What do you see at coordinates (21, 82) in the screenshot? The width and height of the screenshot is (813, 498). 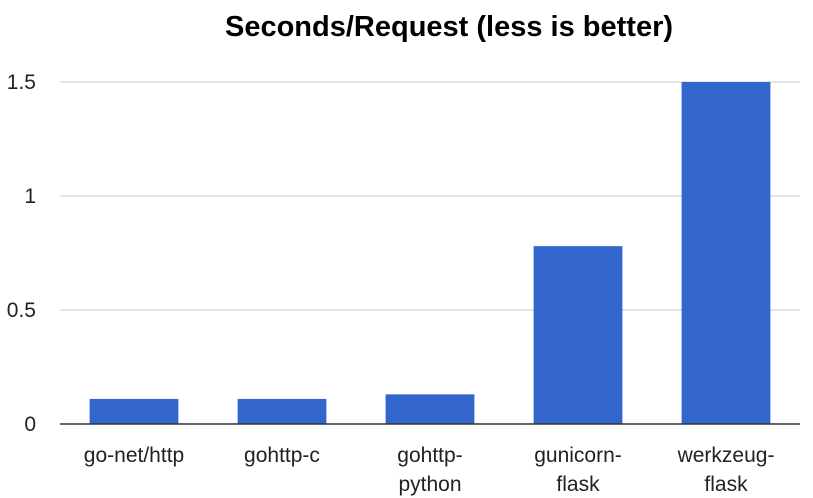 I see `y-tick-label: 1.5` at bounding box center [21, 82].